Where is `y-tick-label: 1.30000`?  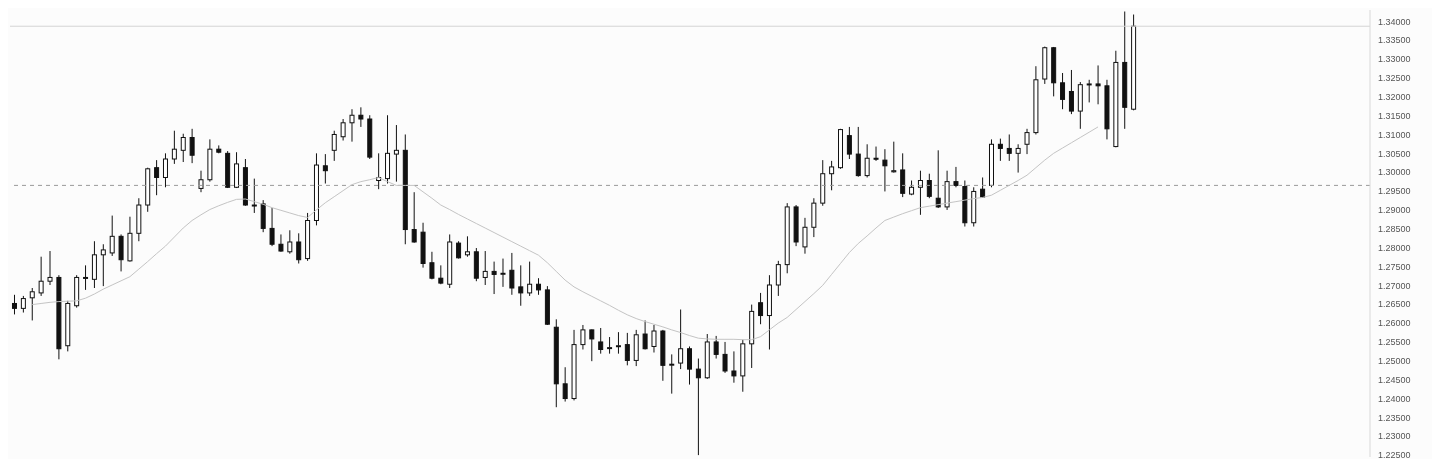 y-tick-label: 1.30000 is located at coordinates (1394, 172).